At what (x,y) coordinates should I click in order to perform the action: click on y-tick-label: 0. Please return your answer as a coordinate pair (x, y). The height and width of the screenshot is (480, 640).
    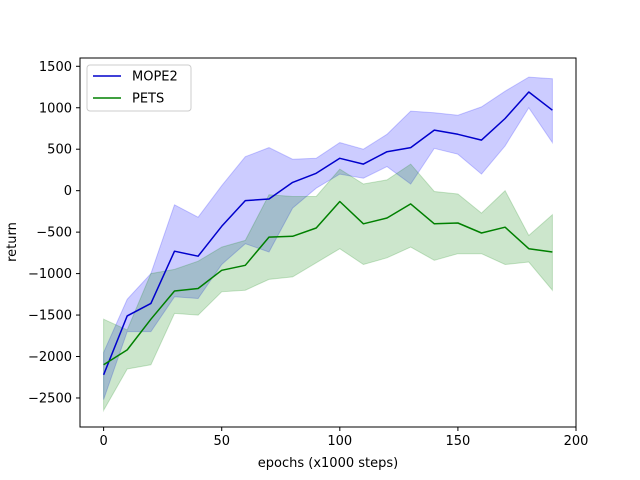
    Looking at the image, I should click on (68, 191).